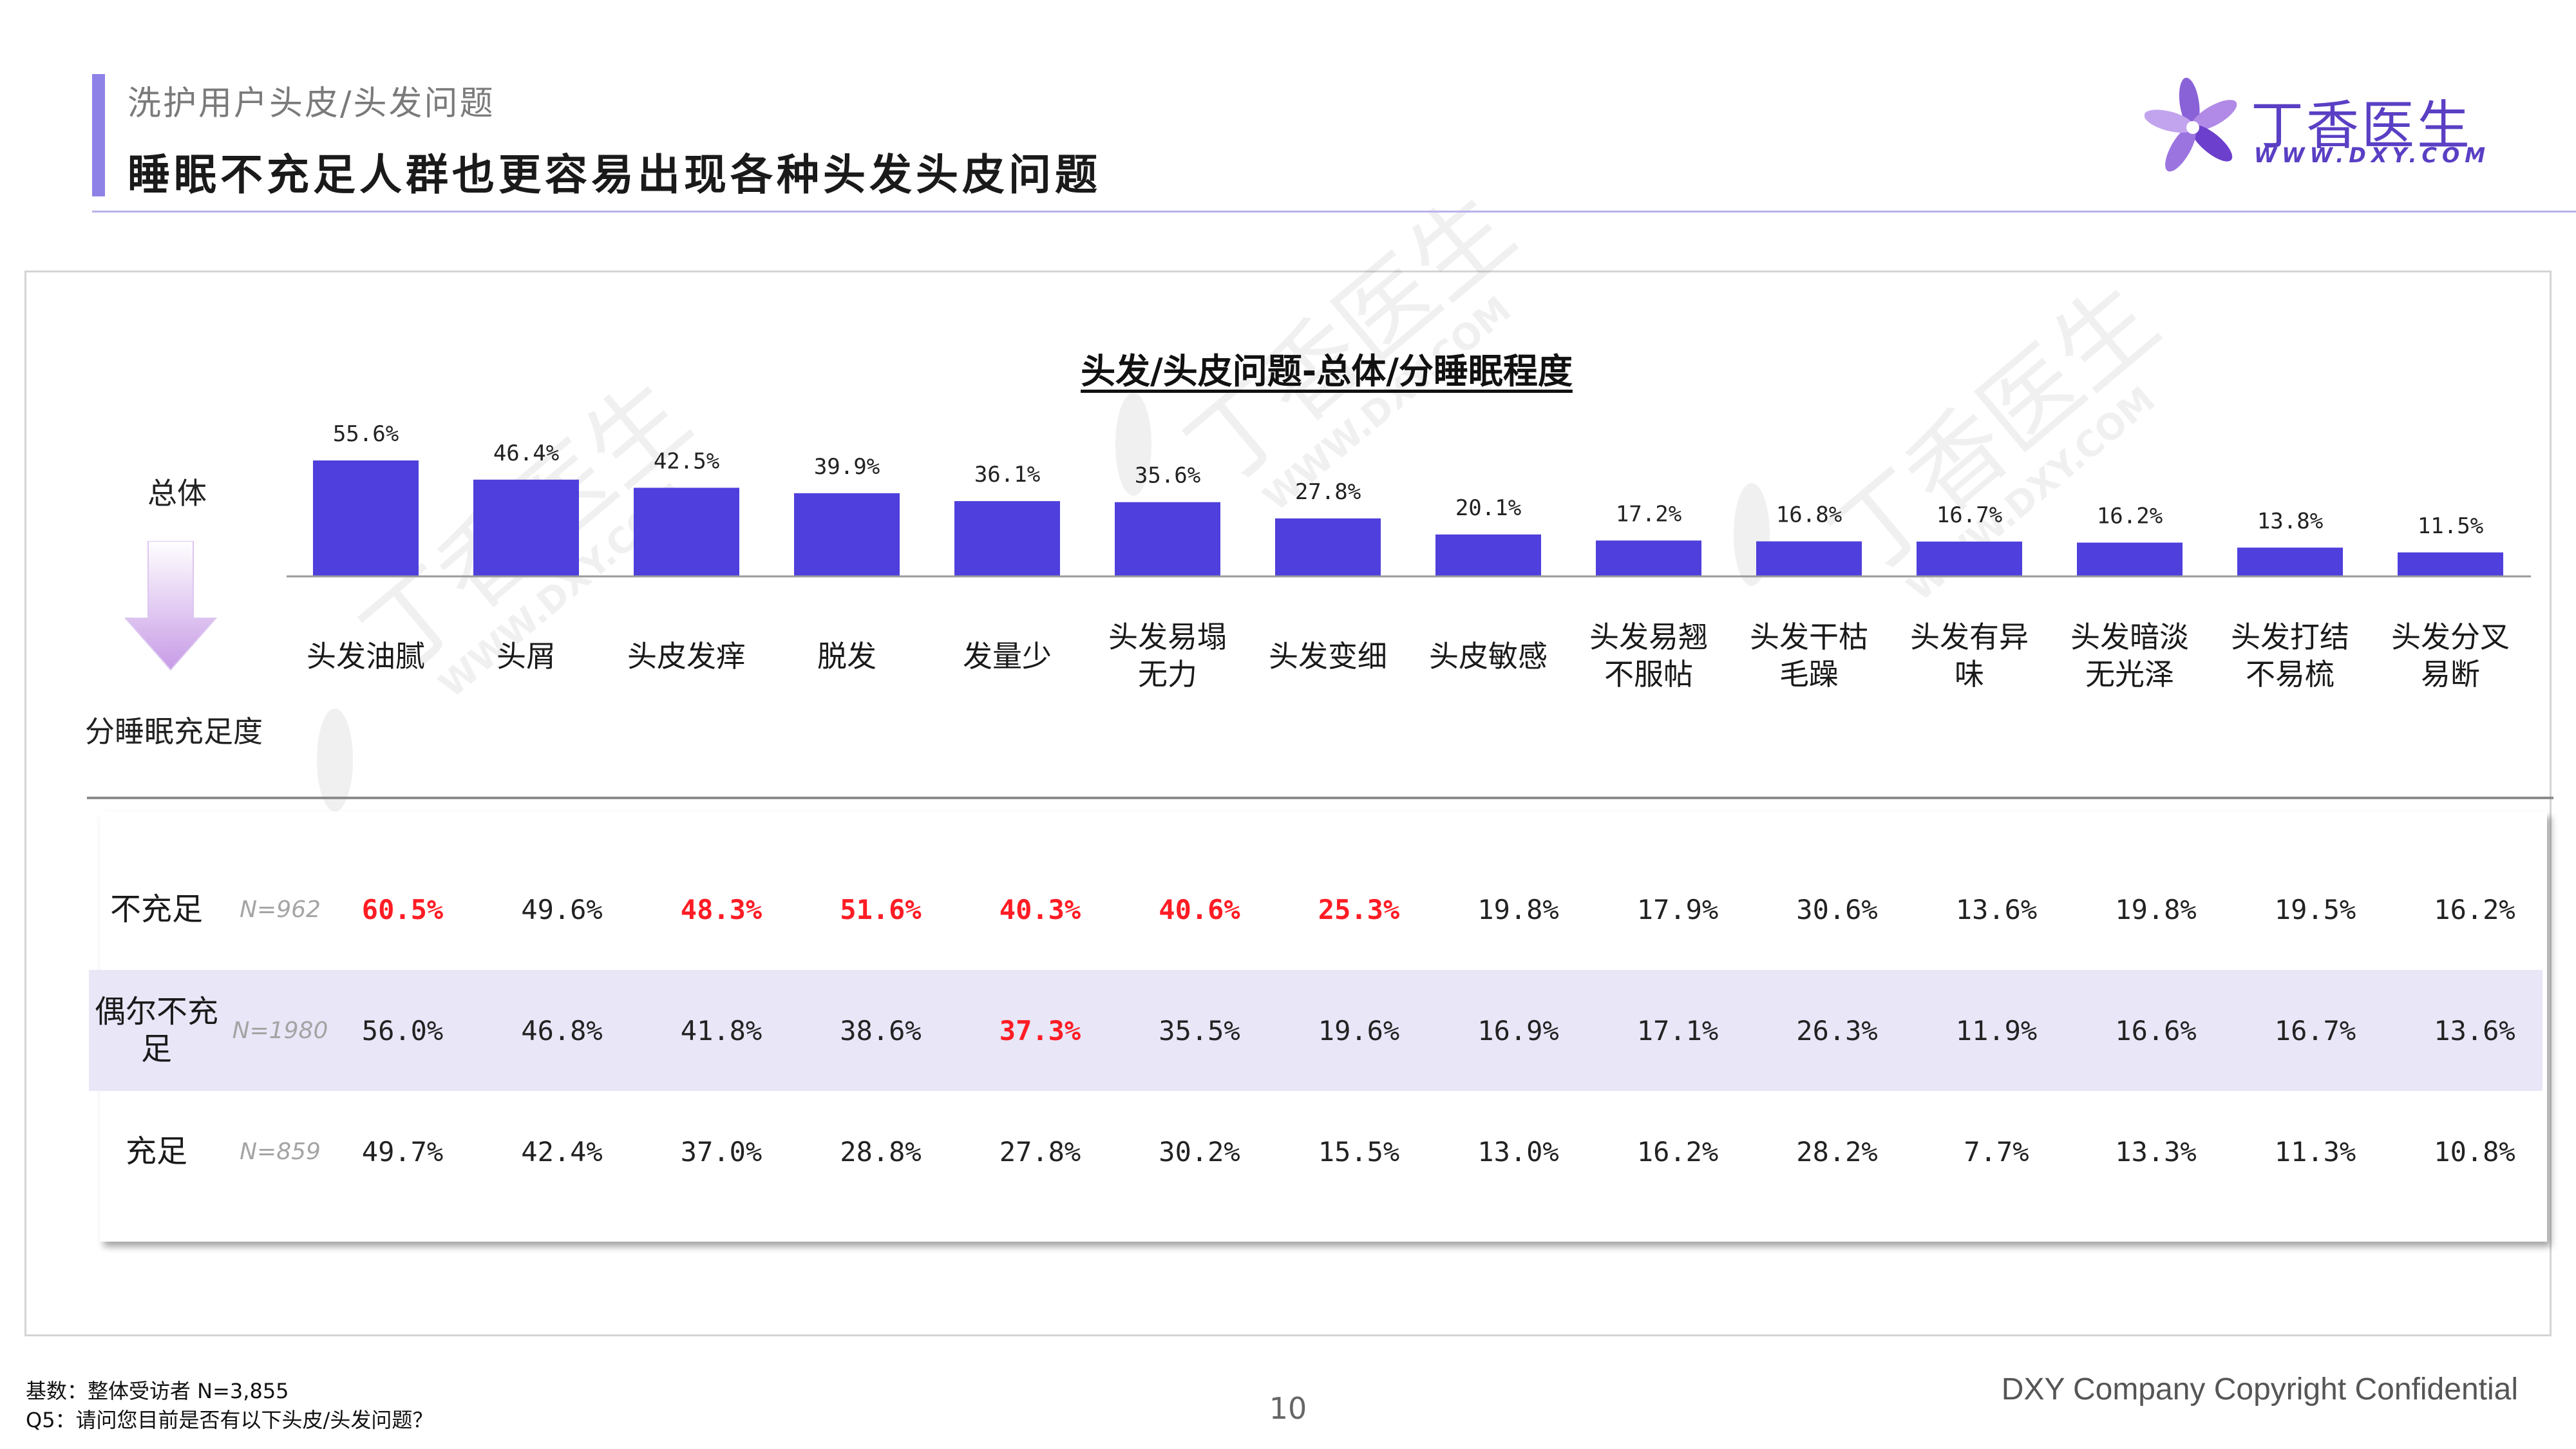 Image resolution: width=2576 pixels, height=1449 pixels. Describe the element at coordinates (280, 1151) in the screenshot. I see `row-sample-size: N=859` at that location.